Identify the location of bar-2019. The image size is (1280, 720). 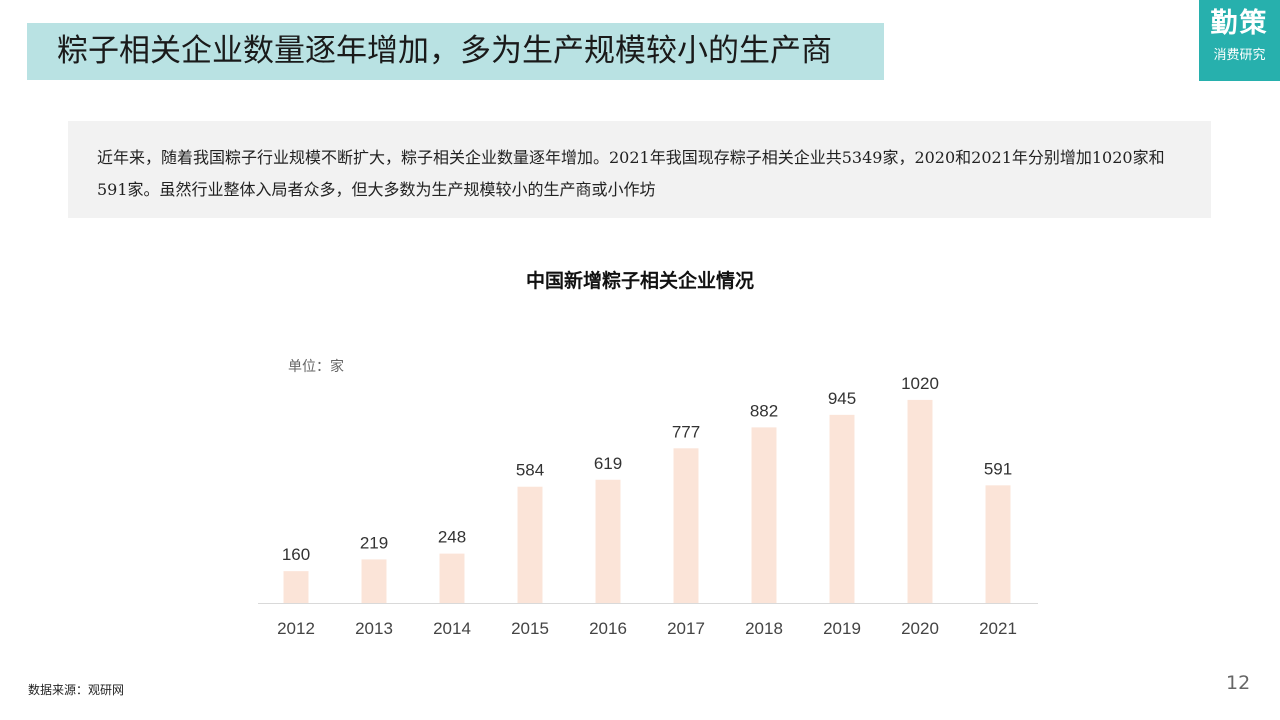
(842, 508).